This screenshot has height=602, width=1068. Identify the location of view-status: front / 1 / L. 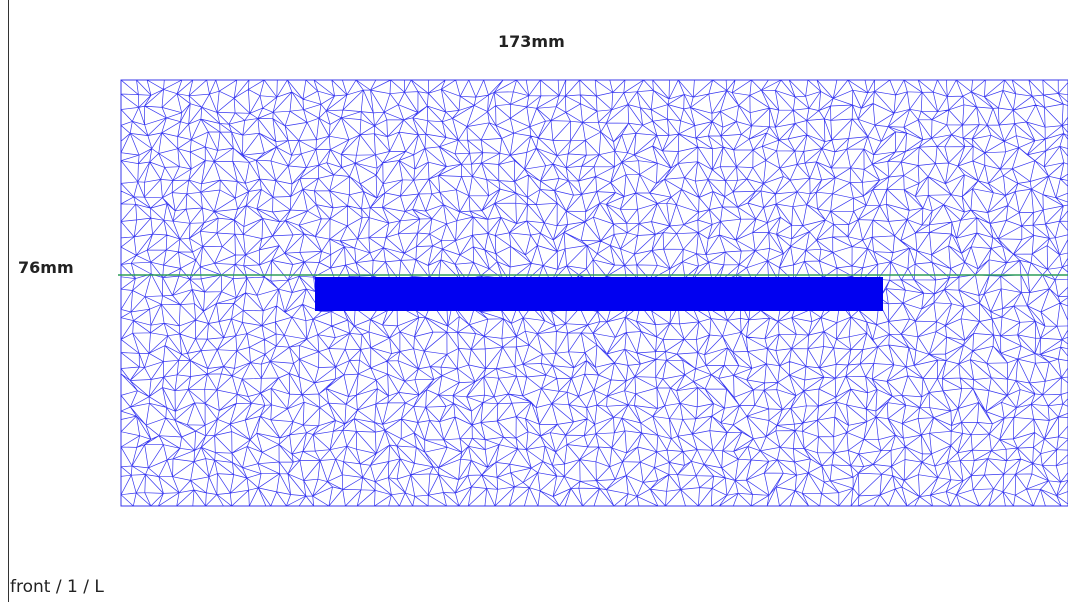
(57, 587).